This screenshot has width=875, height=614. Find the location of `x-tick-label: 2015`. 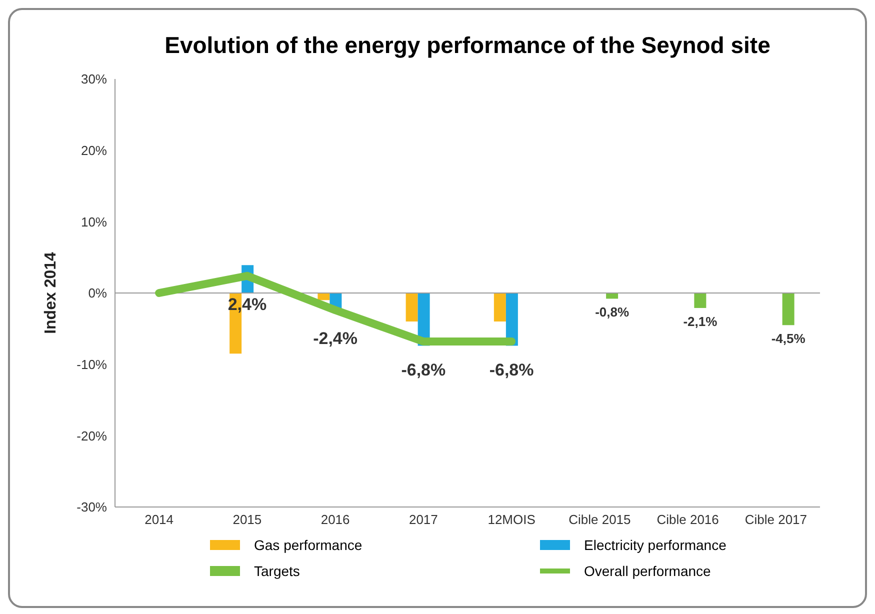

x-tick-label: 2015 is located at coordinates (247, 520).